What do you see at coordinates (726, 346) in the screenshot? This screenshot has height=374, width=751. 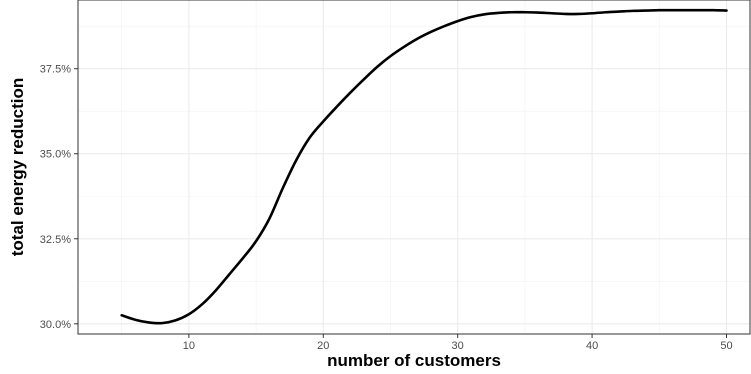 I see `x-tick-label: 50` at bounding box center [726, 346].